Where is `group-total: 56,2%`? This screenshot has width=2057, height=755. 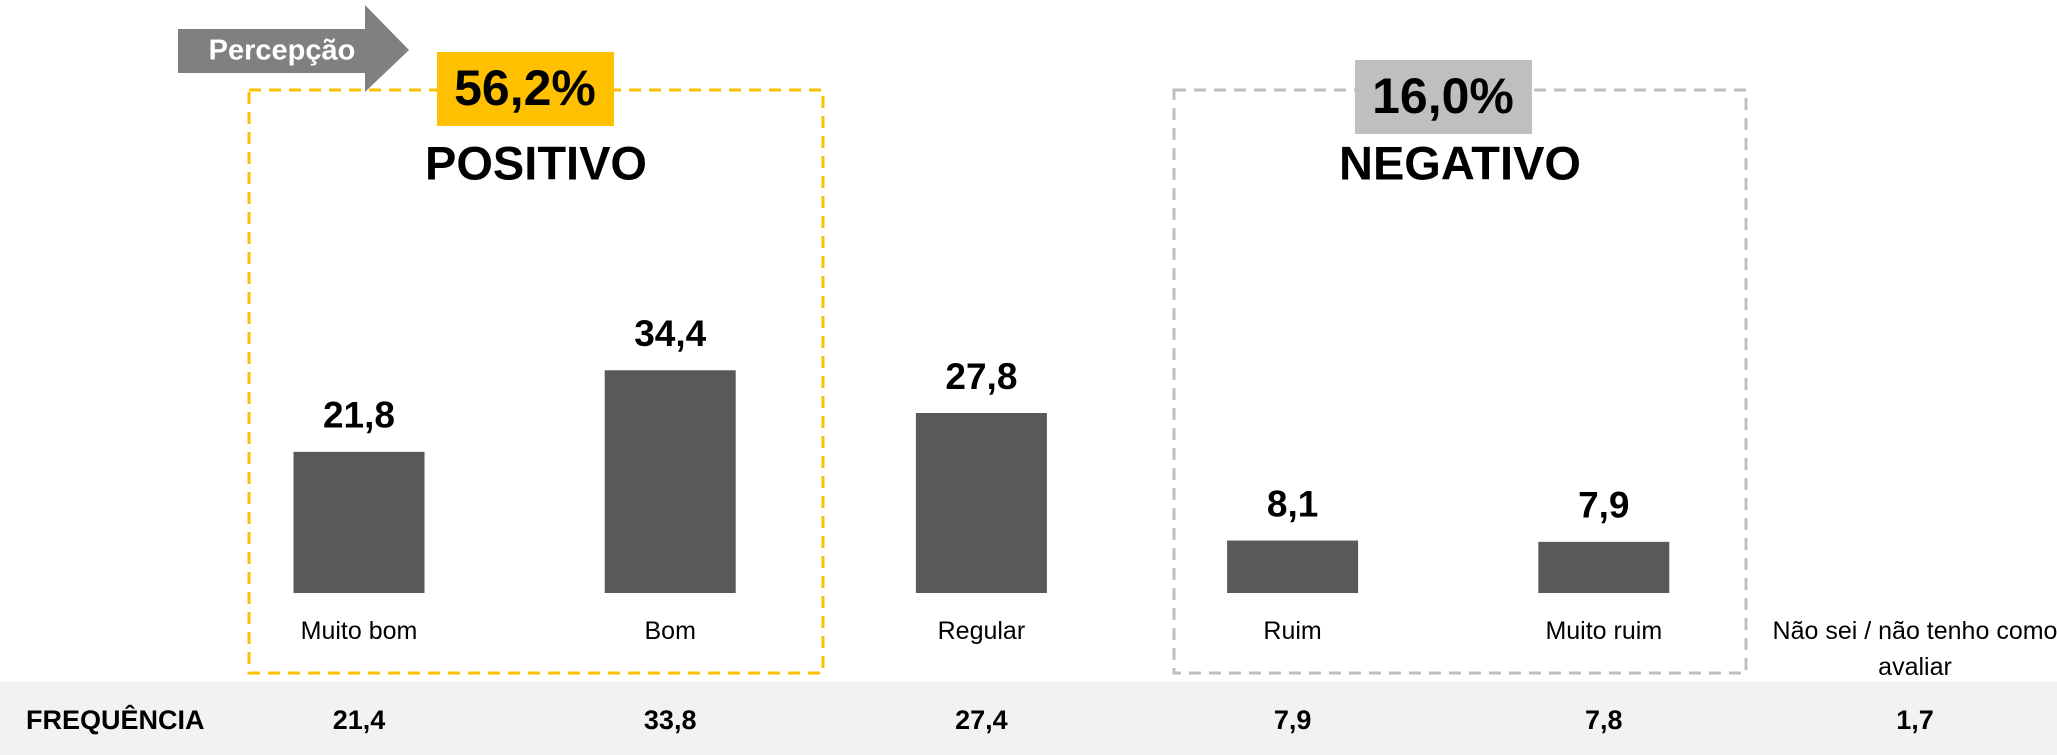 group-total: 56,2% is located at coordinates (525, 88).